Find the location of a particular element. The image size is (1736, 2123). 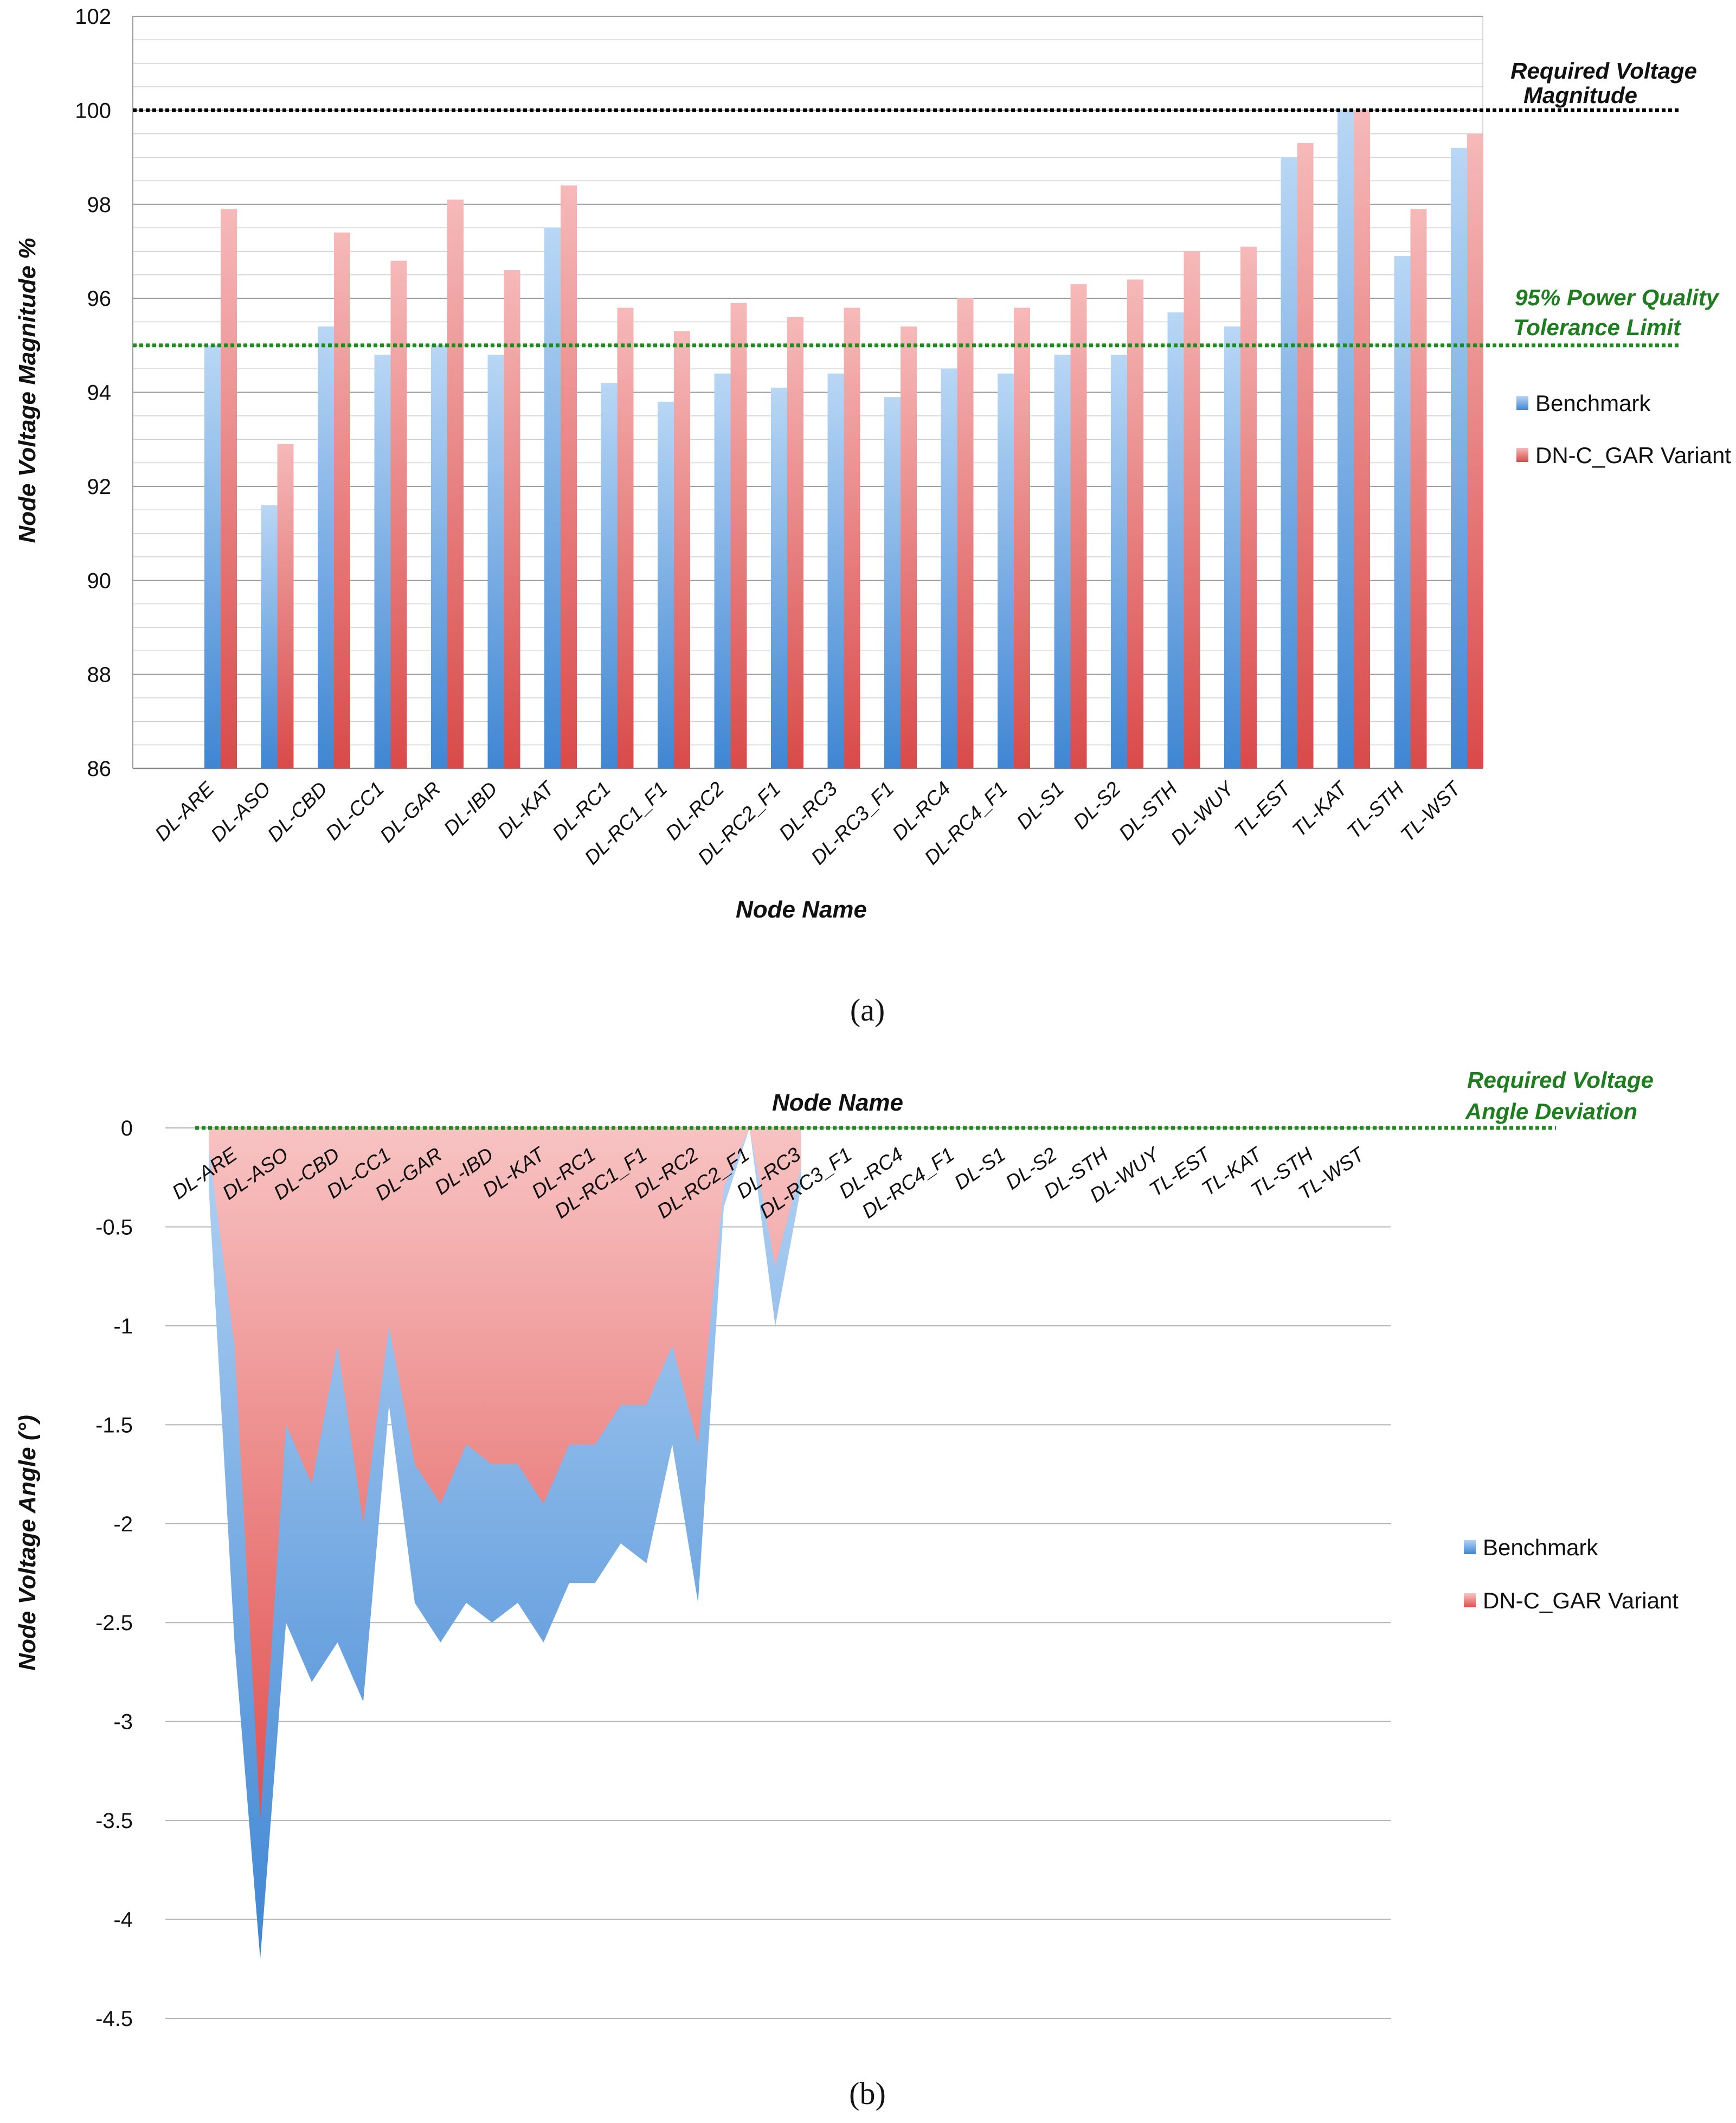

chart-a-y-ticks: 86 88 90 92 94 96 98 100 102 is located at coordinates (93, 393).